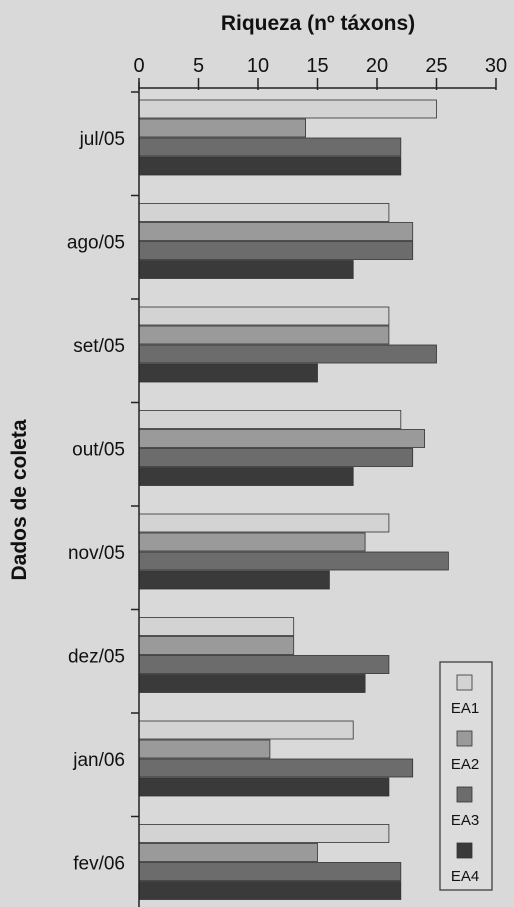  What do you see at coordinates (96, 553) in the screenshot?
I see `category-label: nov/05` at bounding box center [96, 553].